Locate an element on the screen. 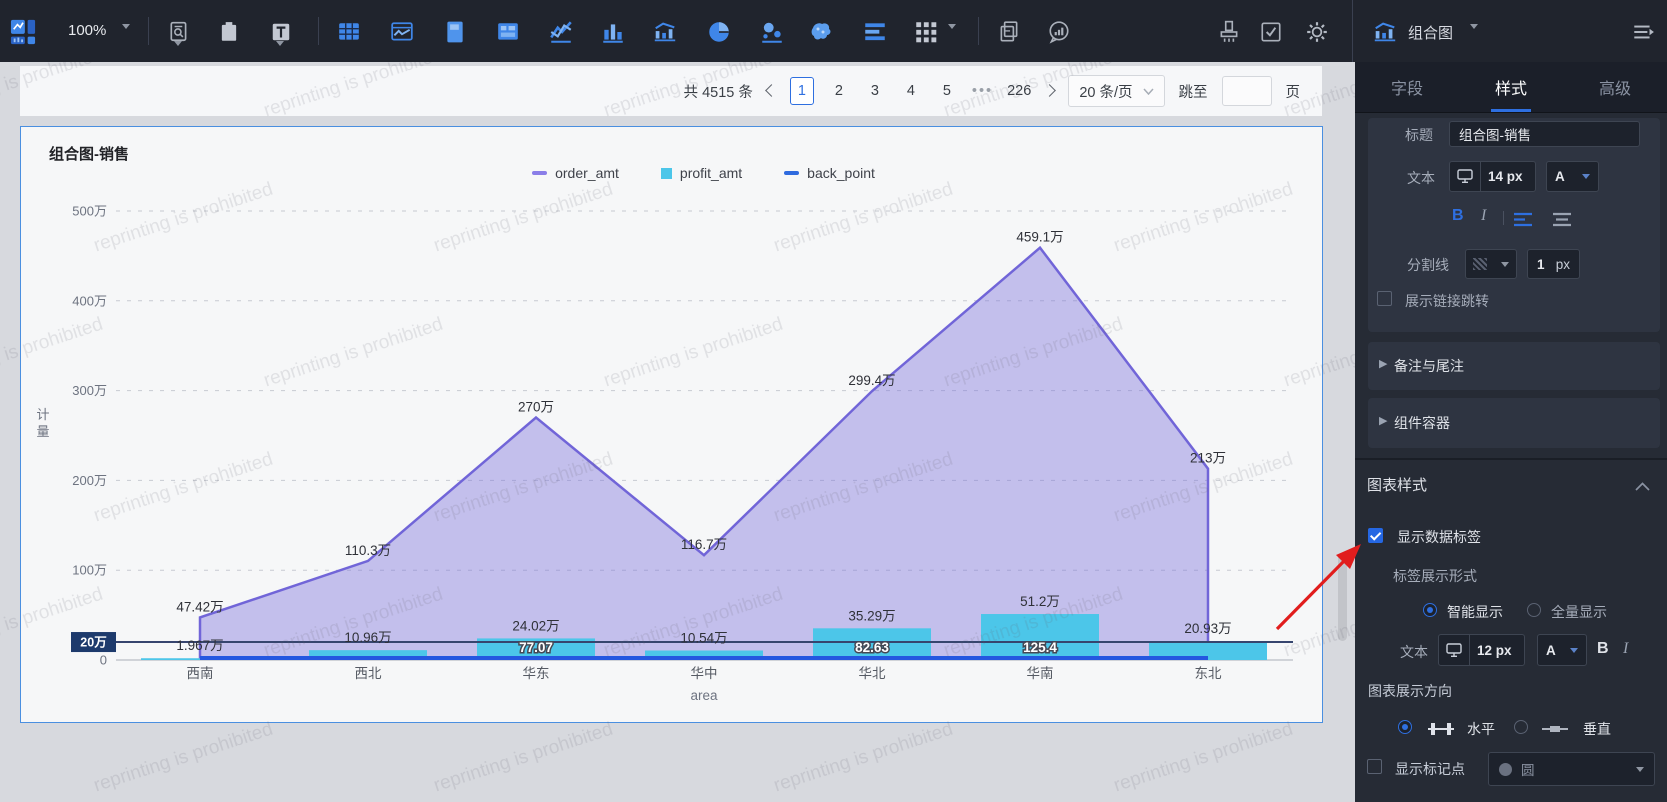 This screenshot has height=802, width=1667. canvas-scrollbar-thumb is located at coordinates (1342, 597).